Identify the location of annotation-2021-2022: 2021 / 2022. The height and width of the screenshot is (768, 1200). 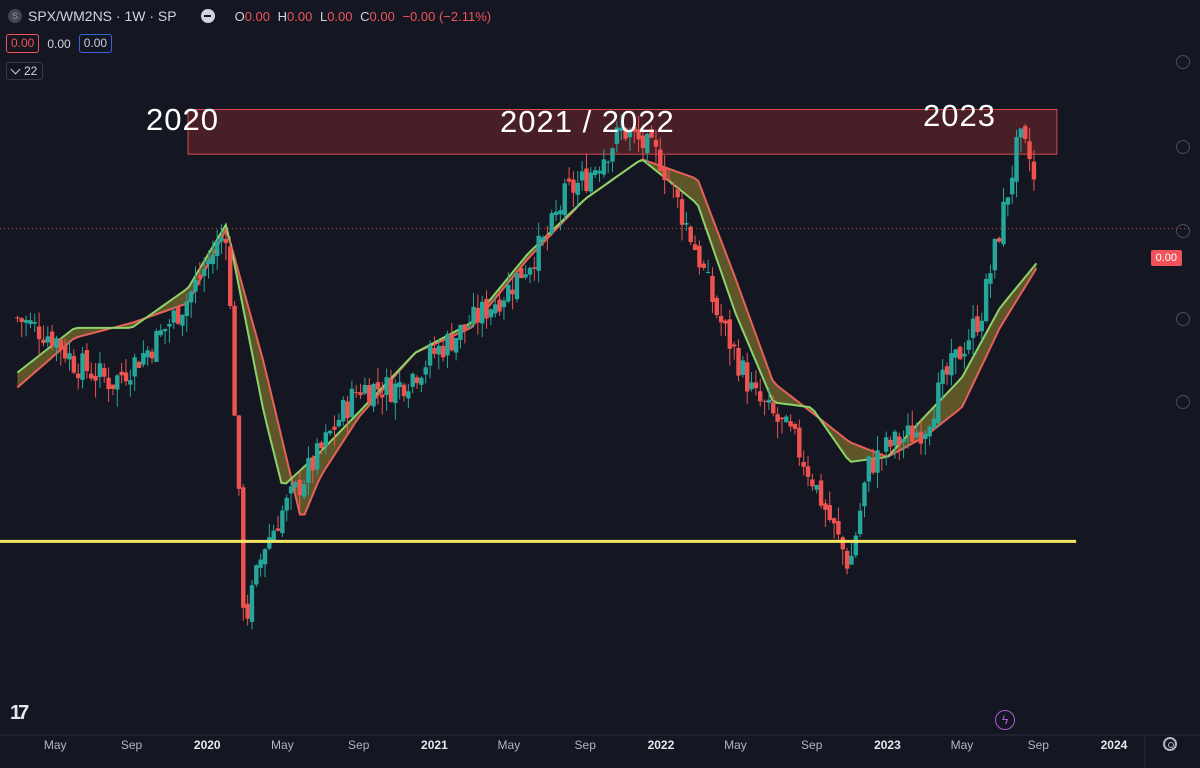
(587, 121).